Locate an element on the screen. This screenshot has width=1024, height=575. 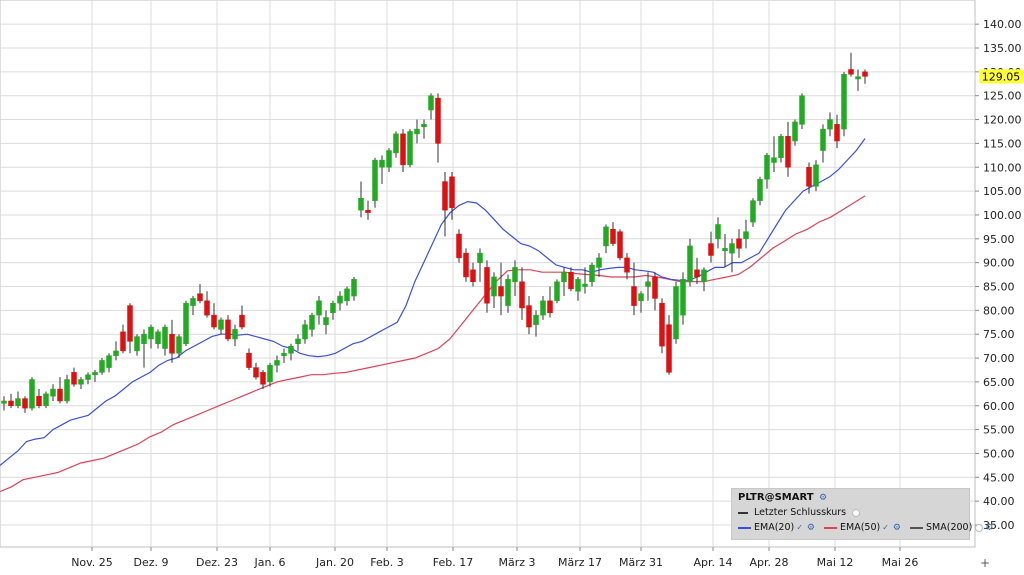
legend-ema20-label: EMA(20) is located at coordinates (774, 527).